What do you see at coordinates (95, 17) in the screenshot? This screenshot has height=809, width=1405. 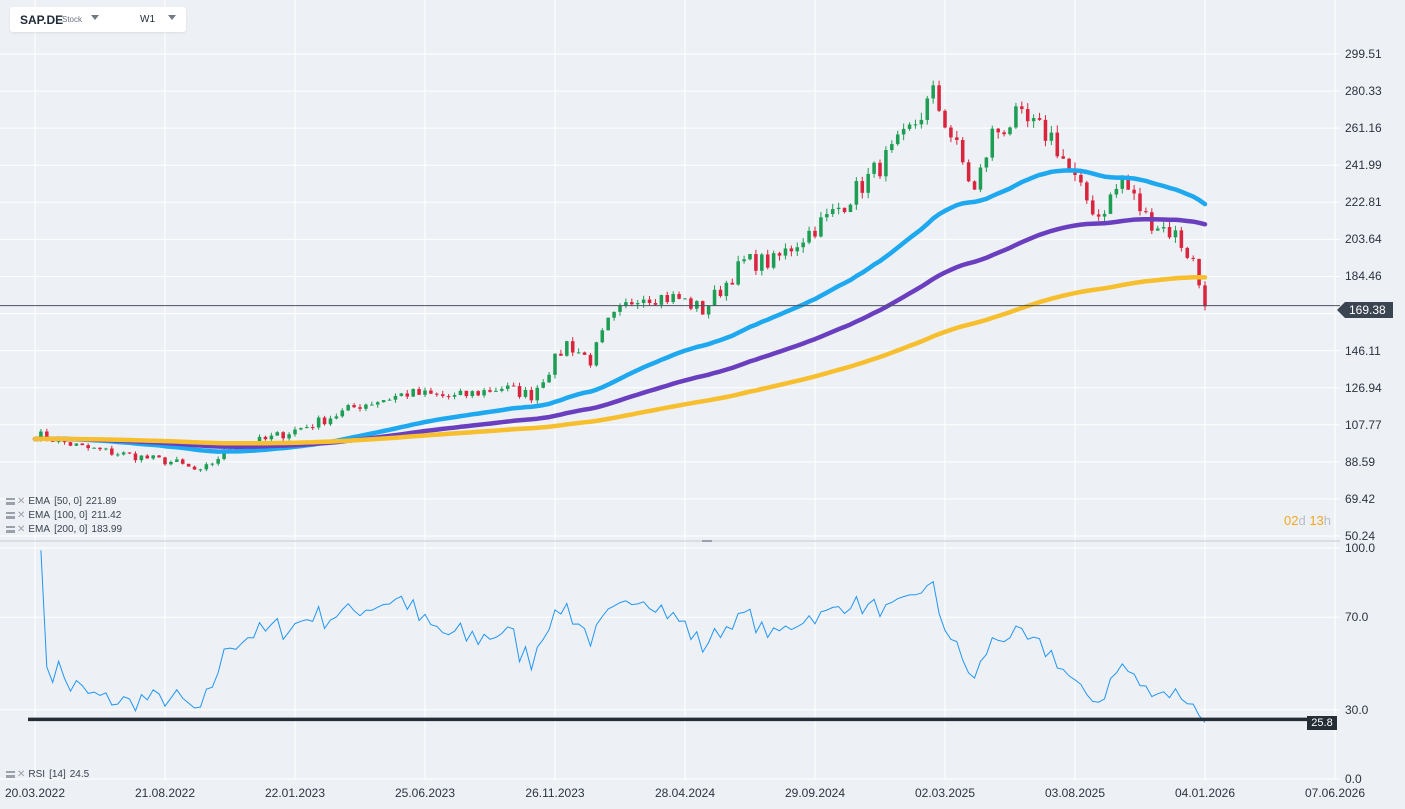 I see `symbol-dropdown-icon` at bounding box center [95, 17].